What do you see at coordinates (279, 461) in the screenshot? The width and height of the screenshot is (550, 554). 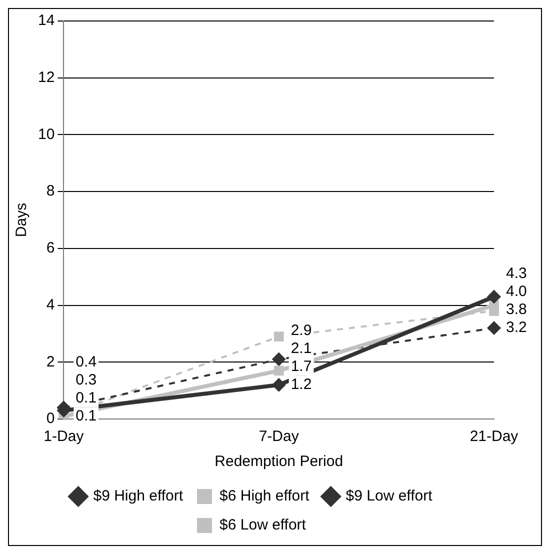 I see `x-axis-title: Redemption Period` at bounding box center [279, 461].